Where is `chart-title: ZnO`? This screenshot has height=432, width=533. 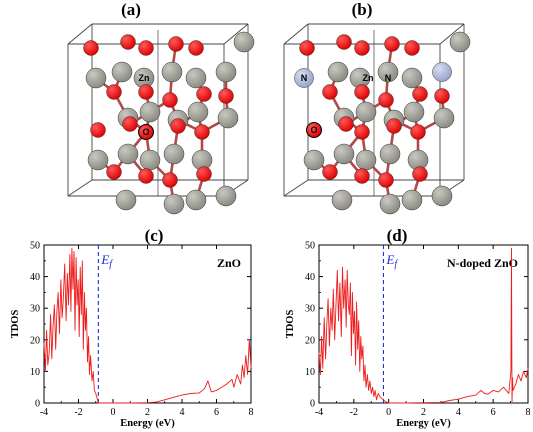 chart-title: ZnO is located at coordinates (229, 263).